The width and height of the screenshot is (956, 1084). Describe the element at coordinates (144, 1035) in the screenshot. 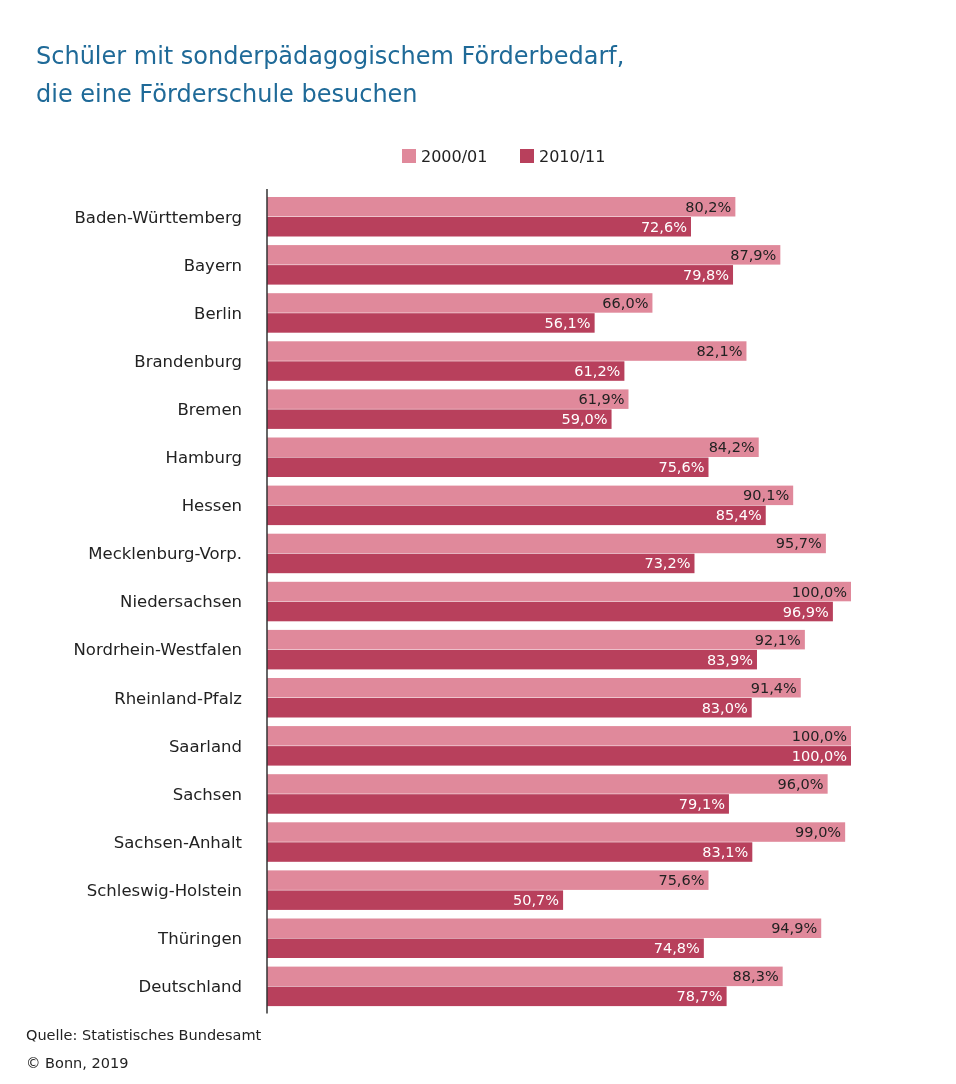

I see `source-note: Quelle: Statistisches Bundesamt` at that location.